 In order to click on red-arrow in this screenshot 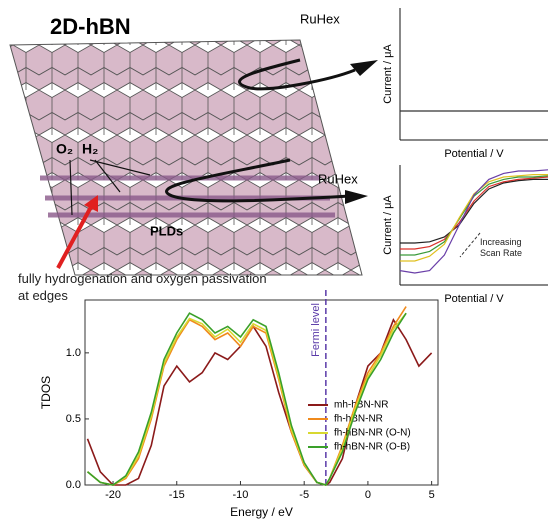, I will do `click(75, 236)`.